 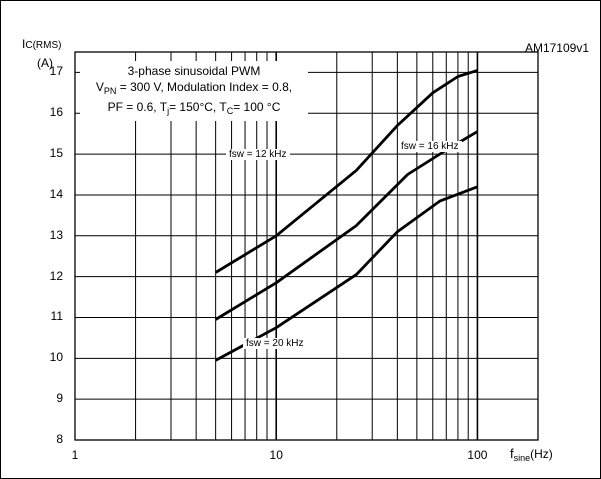 I want to click on series-label-20khz: fsw = 20 kHz, so click(x=275, y=343).